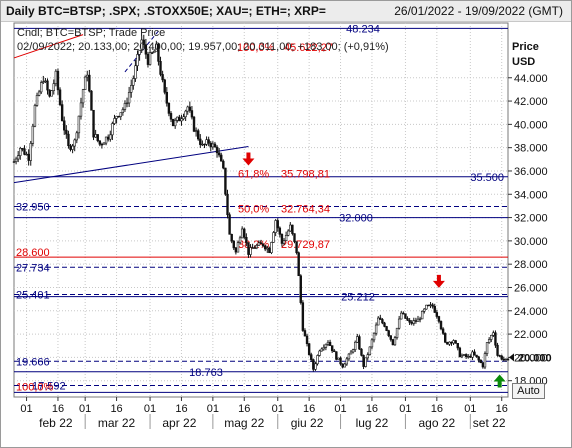  What do you see at coordinates (531, 358) in the screenshot?
I see `y-tick-label: 20.000` at bounding box center [531, 358].